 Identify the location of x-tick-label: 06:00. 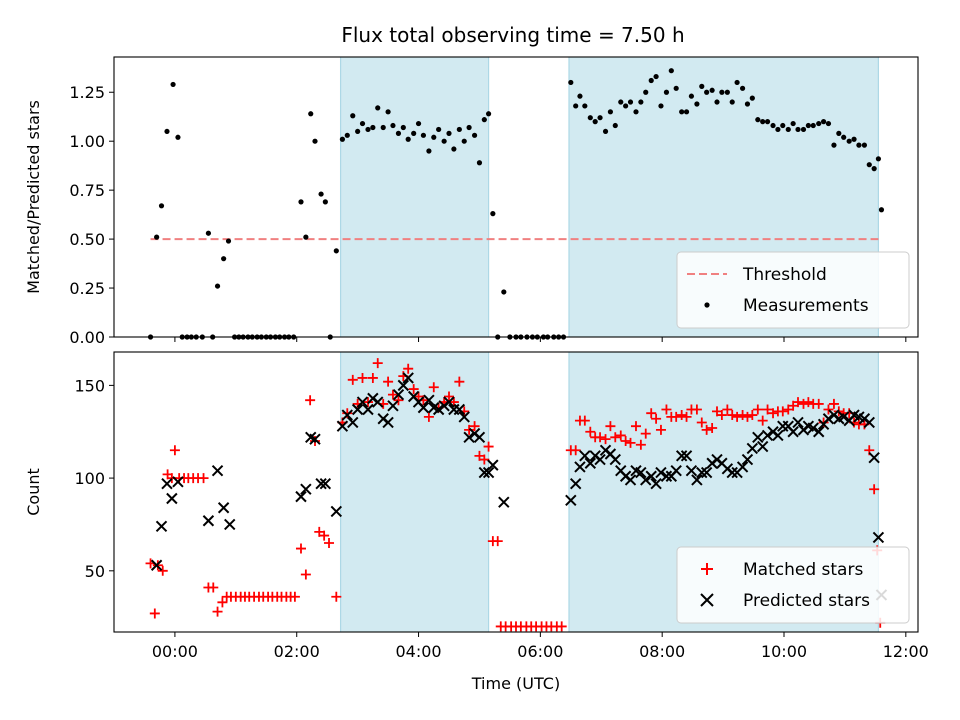
(540, 651).